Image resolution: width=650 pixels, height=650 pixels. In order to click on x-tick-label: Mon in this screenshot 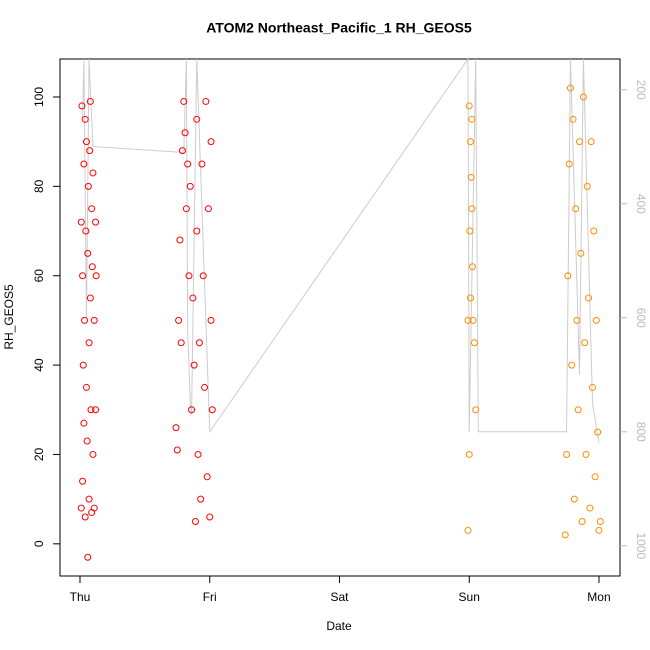, I will do `click(598, 597)`.